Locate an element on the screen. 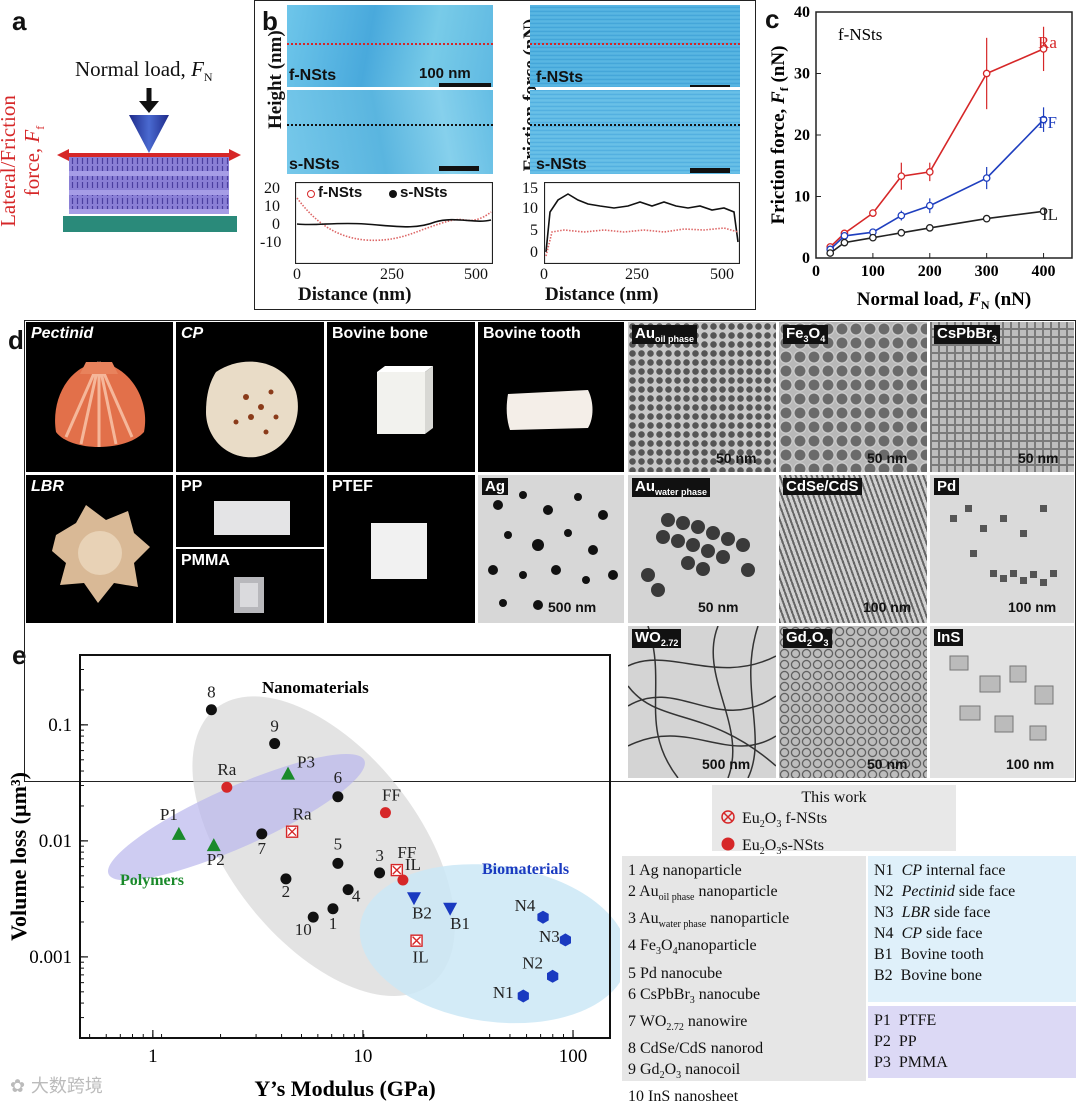  pmma-block-icon is located at coordinates (249, 595).